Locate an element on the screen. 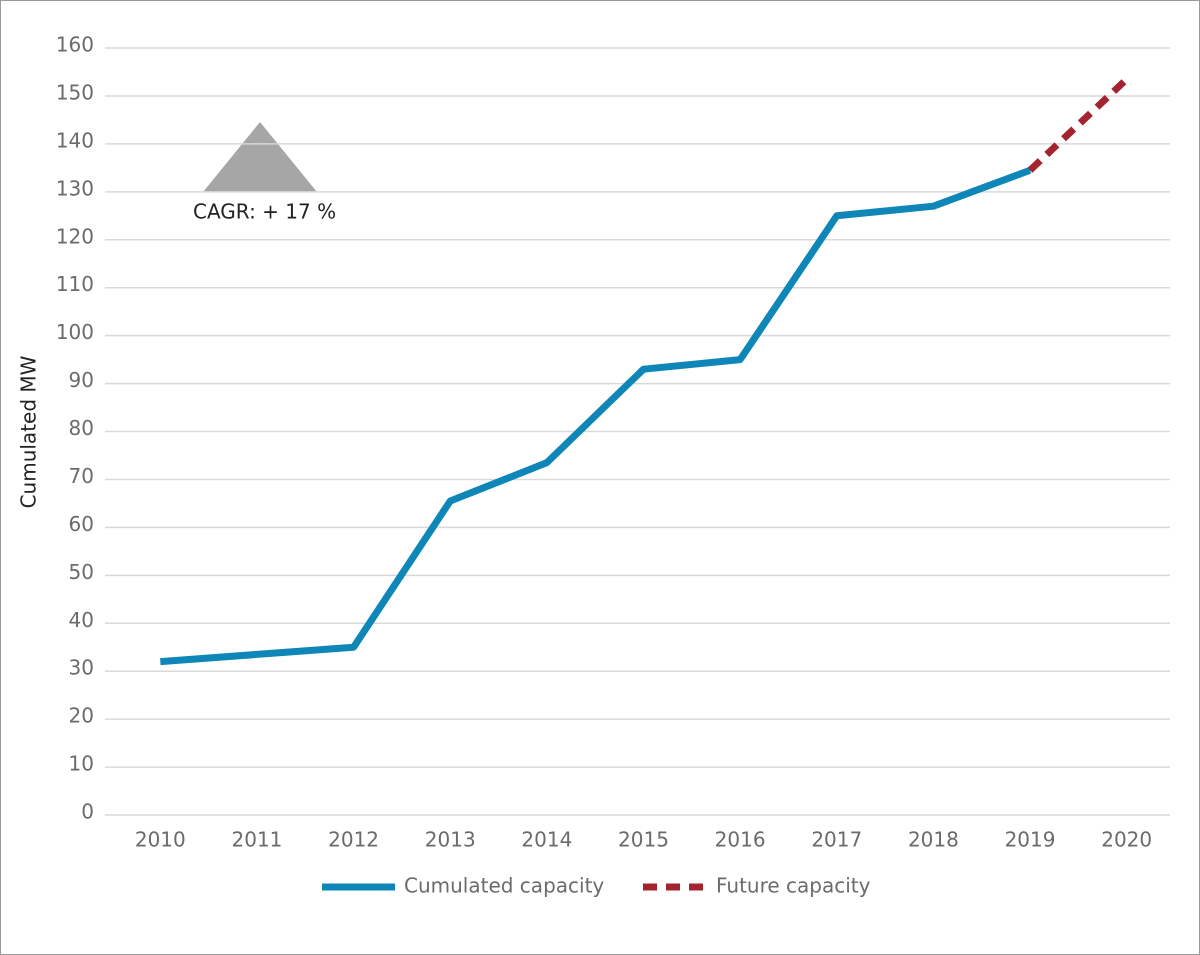 Image resolution: width=1200 pixels, height=955 pixels. y-axis-label: Cumulated MW is located at coordinates (29, 431).